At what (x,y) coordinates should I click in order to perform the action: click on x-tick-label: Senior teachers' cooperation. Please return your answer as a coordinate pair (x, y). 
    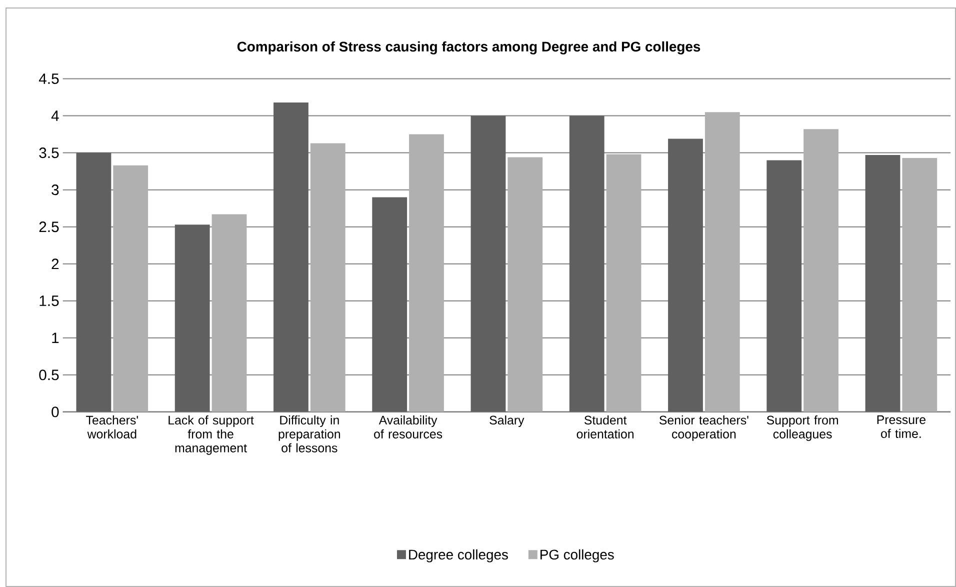
    Looking at the image, I should click on (703, 428).